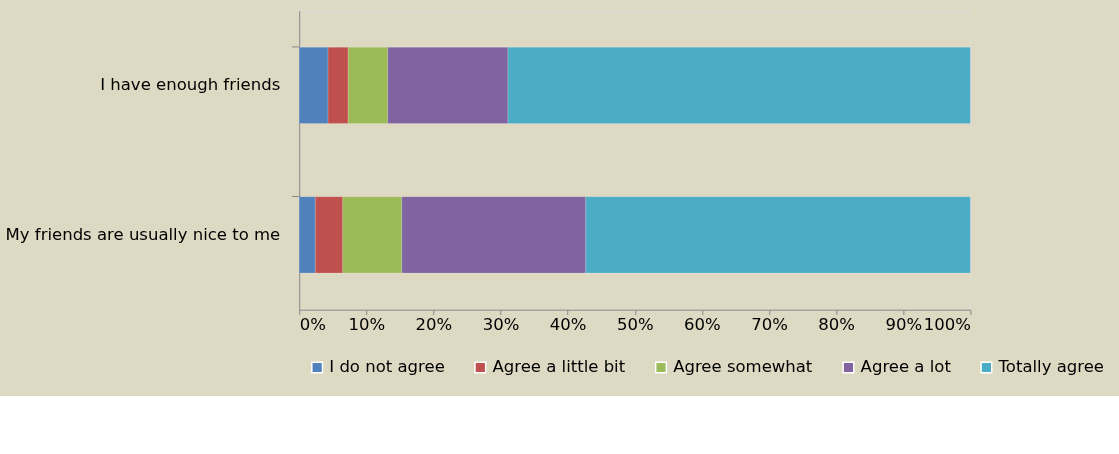 Image resolution: width=1119 pixels, height=454 pixels. Describe the element at coordinates (559, 367) in the screenshot. I see `legend-label: Agree a little bit` at that location.